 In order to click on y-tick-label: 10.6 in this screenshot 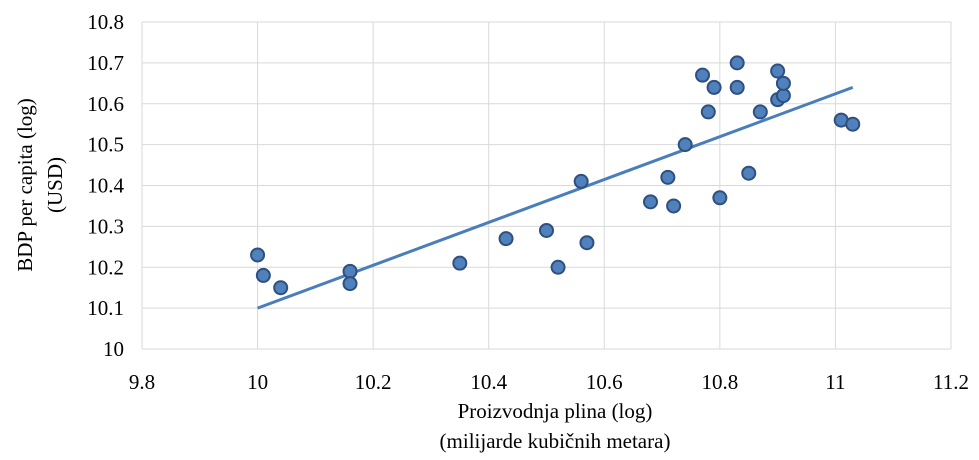, I will do `click(105, 104)`.